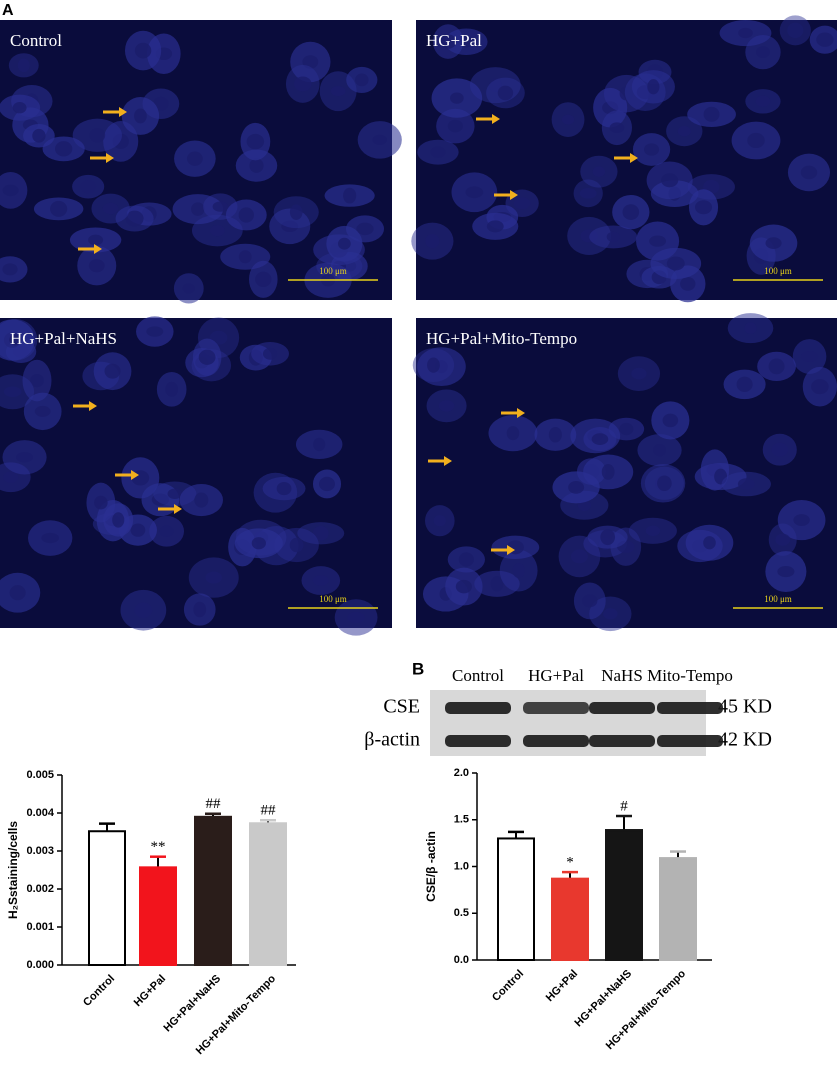  What do you see at coordinates (454, 40) in the screenshot?
I see `image-label: HG+Pal` at bounding box center [454, 40].